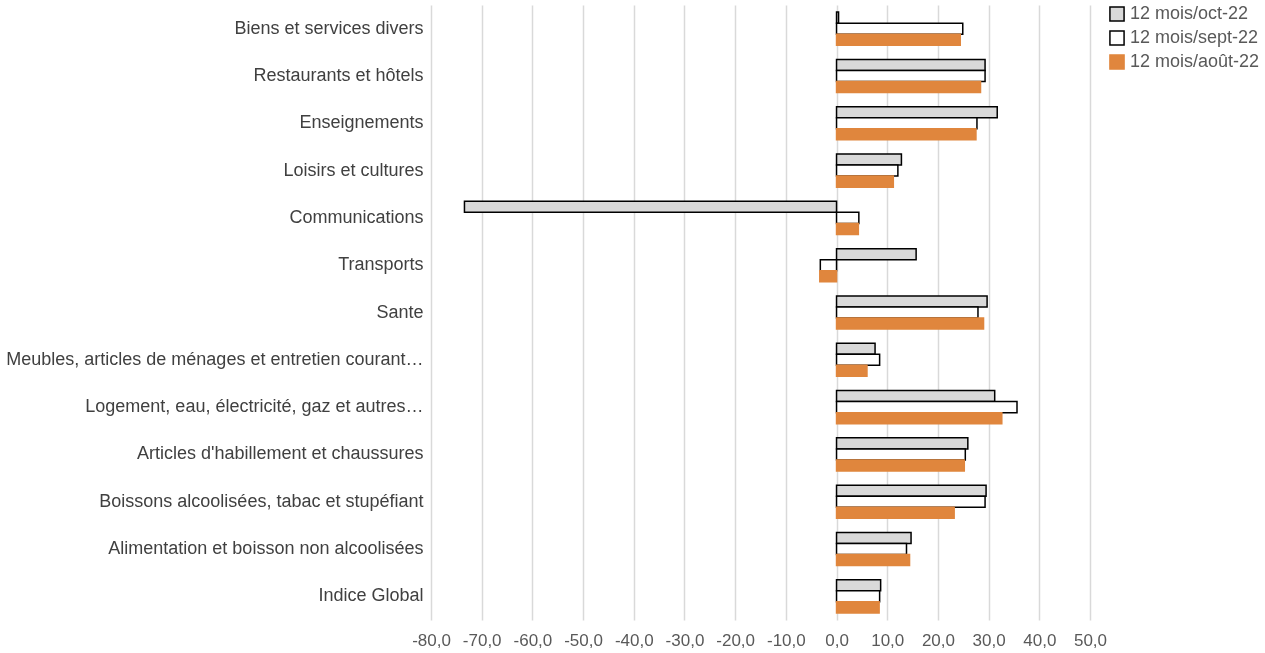  What do you see at coordinates (1040, 640) in the screenshot?
I see `x-tick-label: 40,0` at bounding box center [1040, 640].